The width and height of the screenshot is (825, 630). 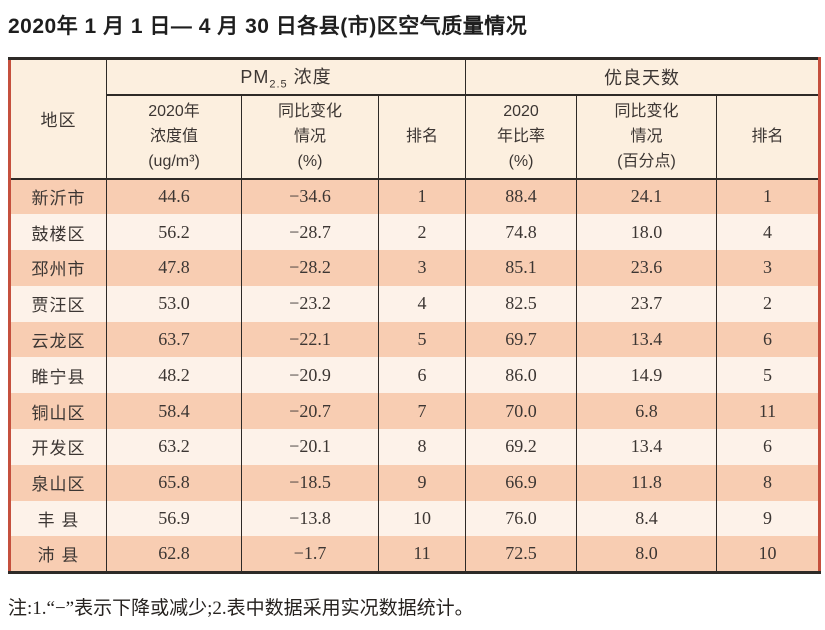 What do you see at coordinates (768, 518) in the screenshot?
I see `days-rank-cell: 9` at bounding box center [768, 518].